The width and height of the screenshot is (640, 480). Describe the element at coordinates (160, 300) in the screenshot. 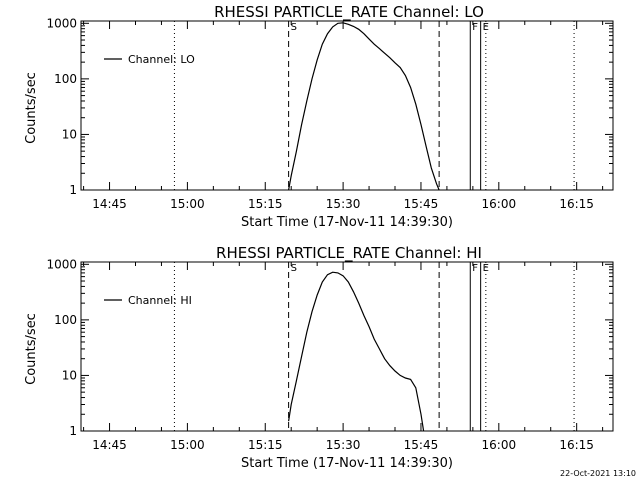

I see `legend-label: Channel: HI` at that location.